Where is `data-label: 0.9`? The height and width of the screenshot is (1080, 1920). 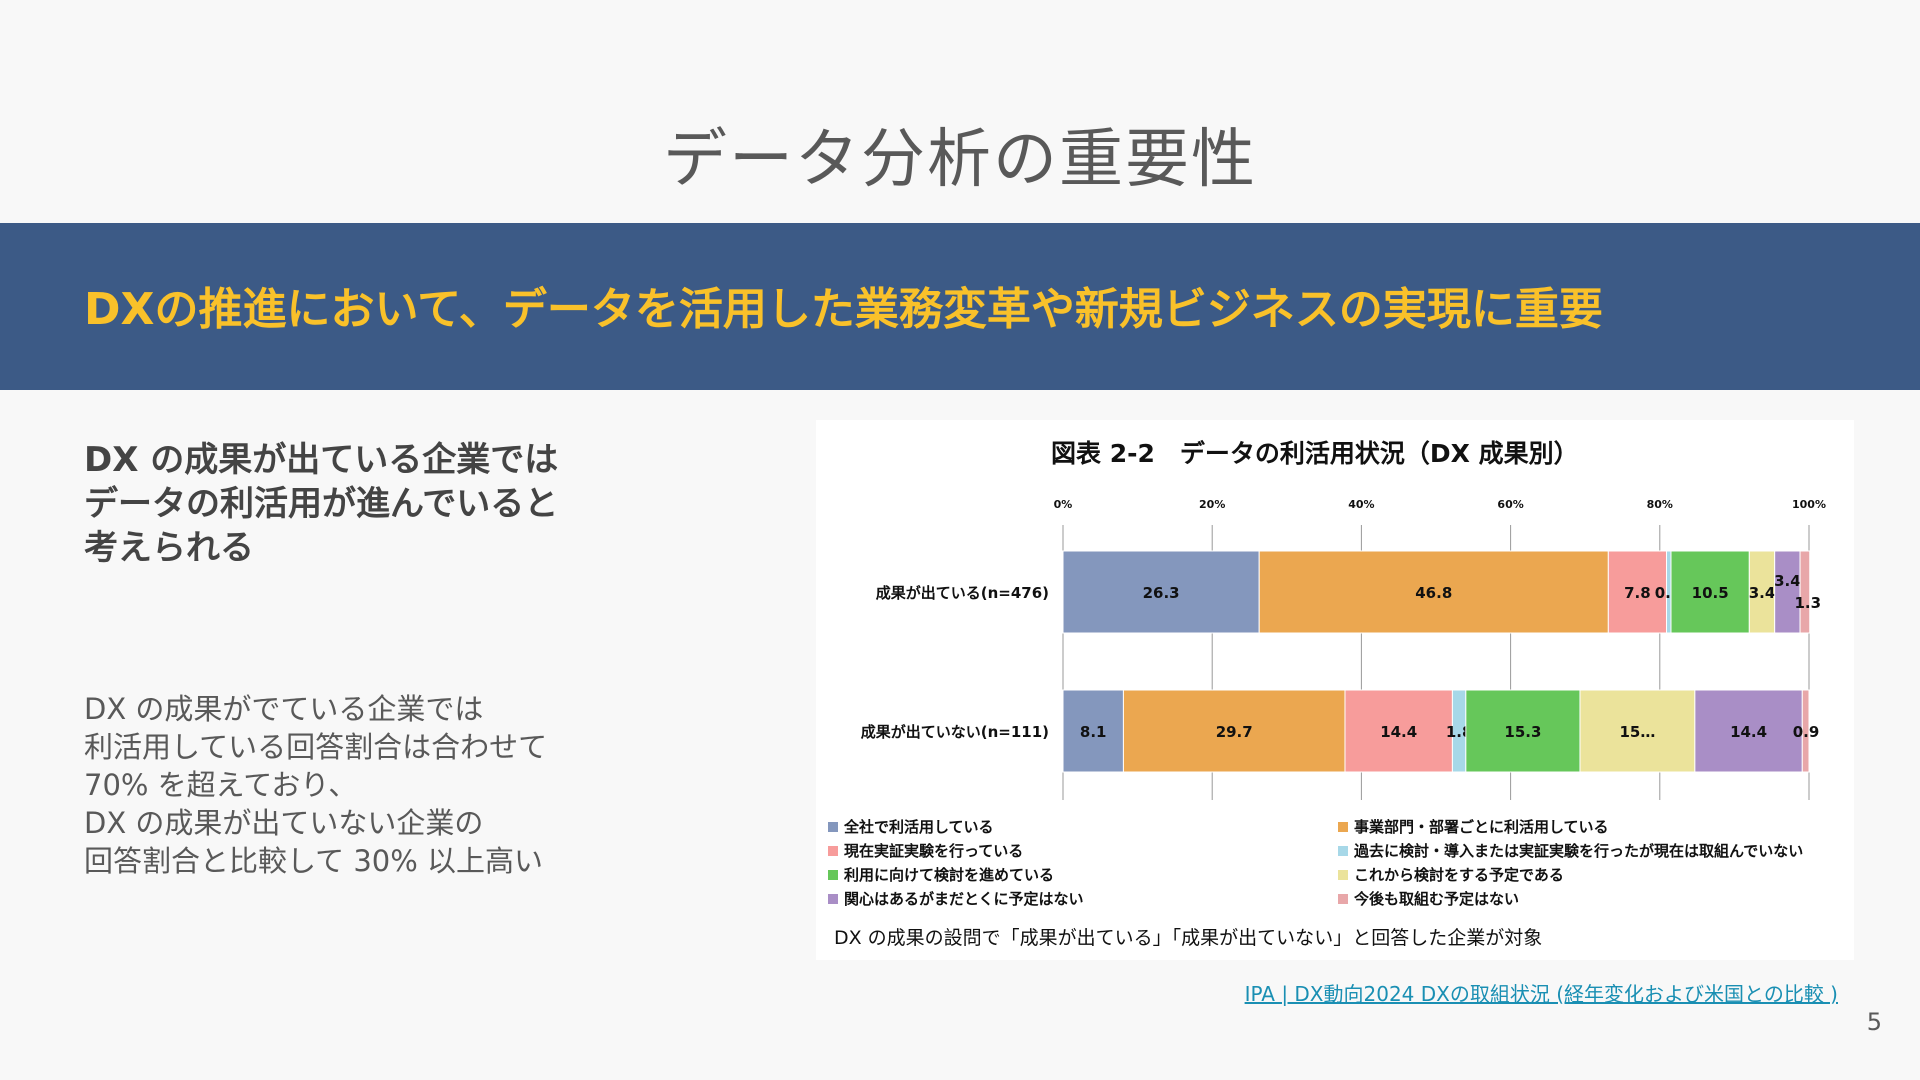 data-label: 0.9 is located at coordinates (1806, 732).